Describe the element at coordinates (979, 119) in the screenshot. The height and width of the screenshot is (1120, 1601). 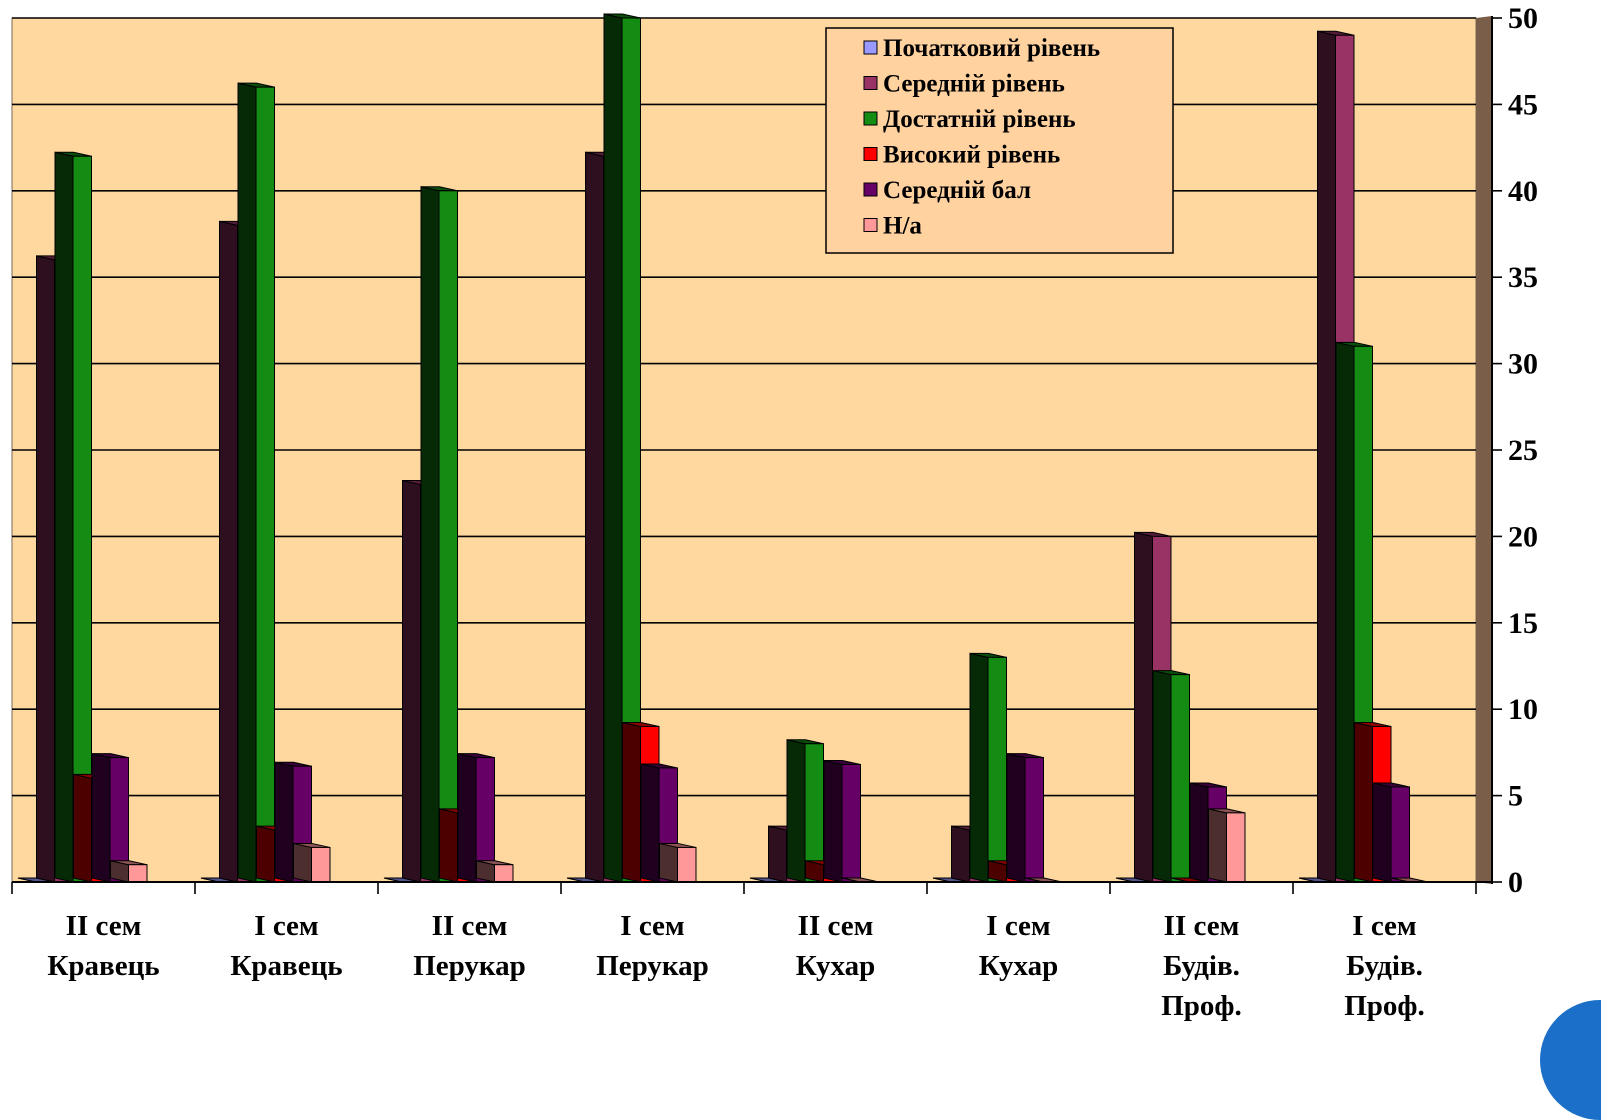
I see `legend-label: Достатній рівень` at that location.